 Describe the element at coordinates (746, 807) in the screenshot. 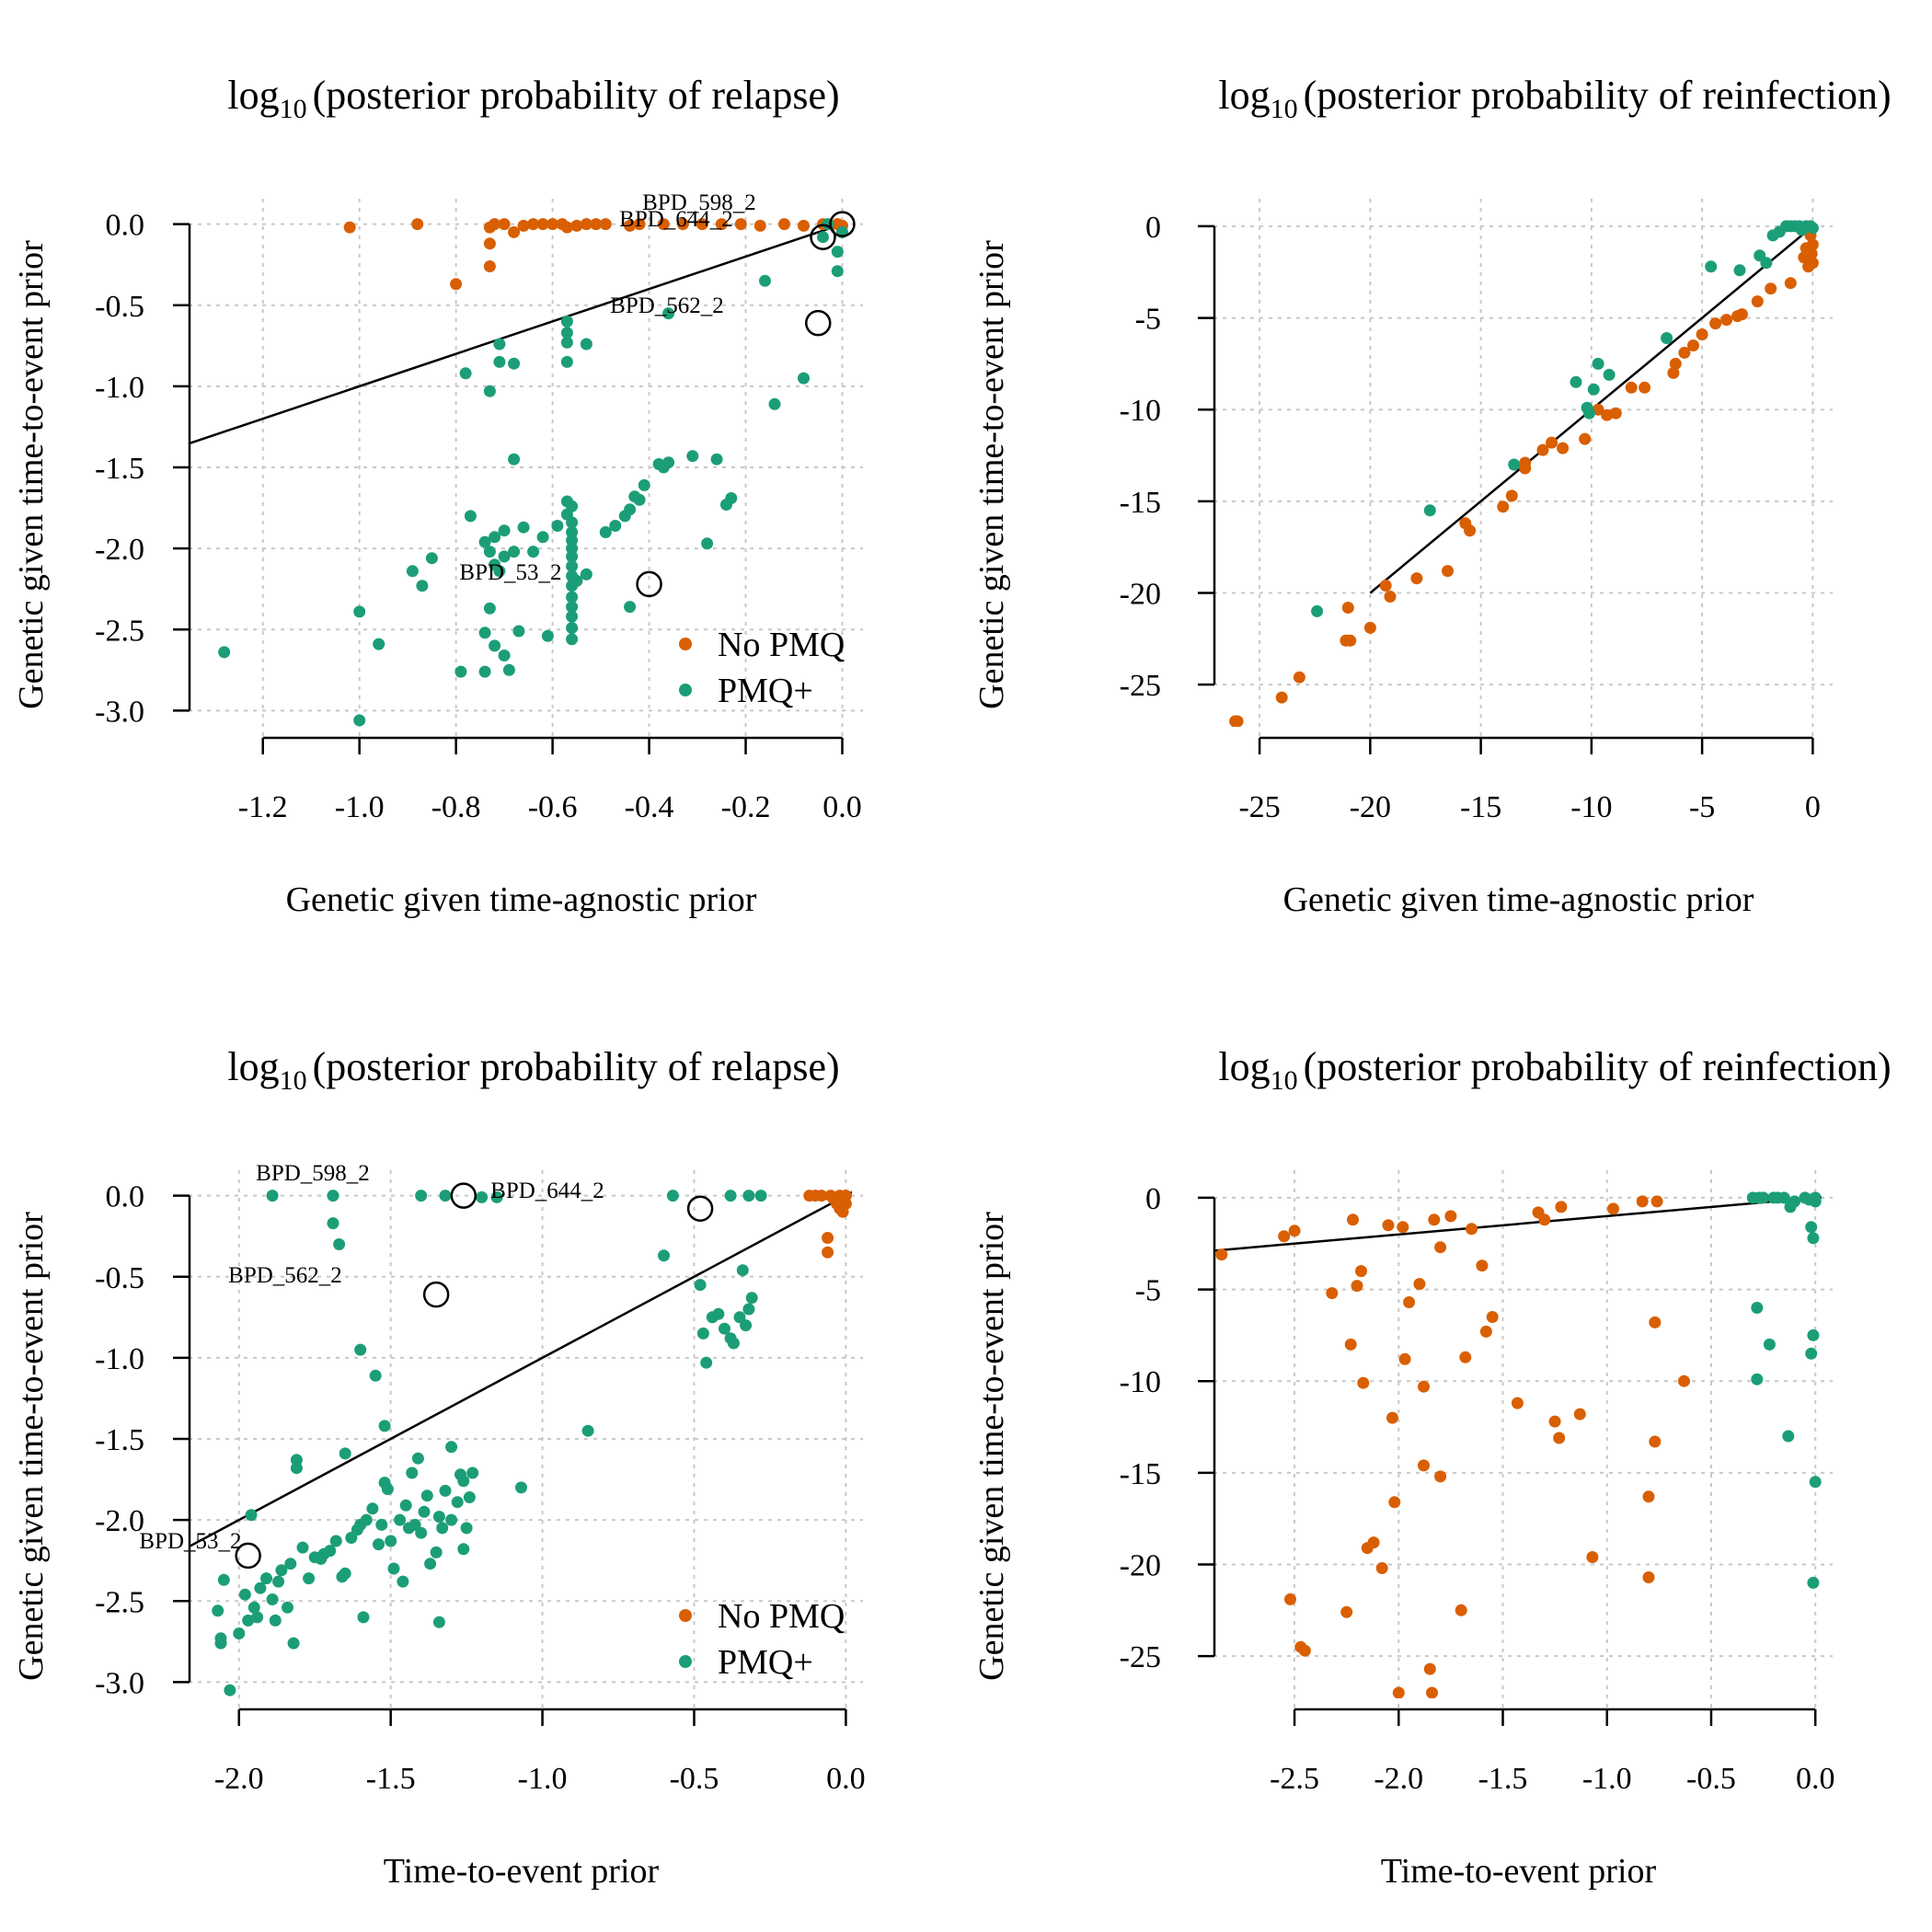

I see `x-tick-label: -0.2` at that location.